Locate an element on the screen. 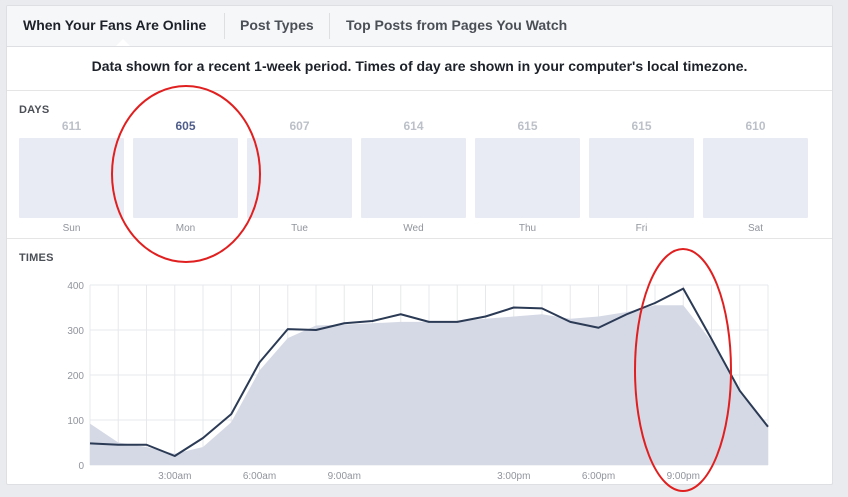 The height and width of the screenshot is (497, 848). tab-post-types: Post Types is located at coordinates (277, 25).